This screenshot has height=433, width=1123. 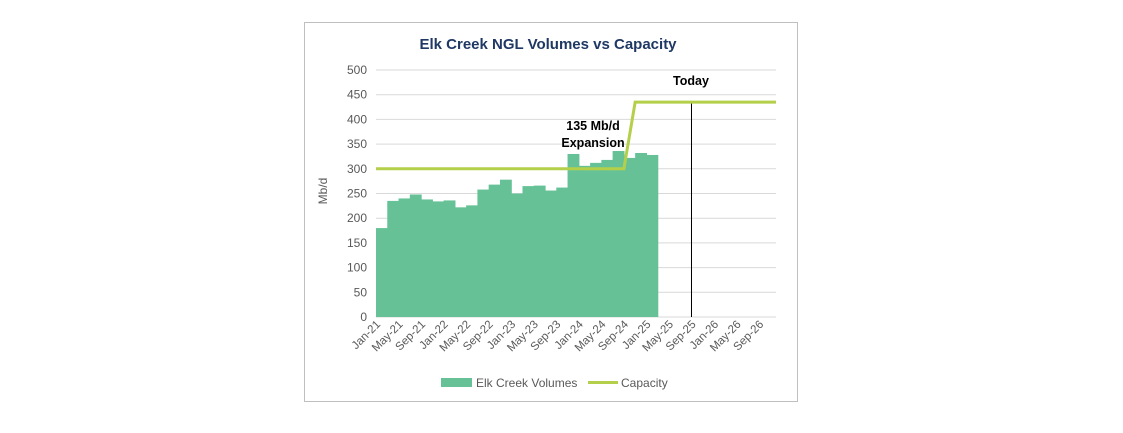 I want to click on capacity-line-layer, so click(x=576, y=135).